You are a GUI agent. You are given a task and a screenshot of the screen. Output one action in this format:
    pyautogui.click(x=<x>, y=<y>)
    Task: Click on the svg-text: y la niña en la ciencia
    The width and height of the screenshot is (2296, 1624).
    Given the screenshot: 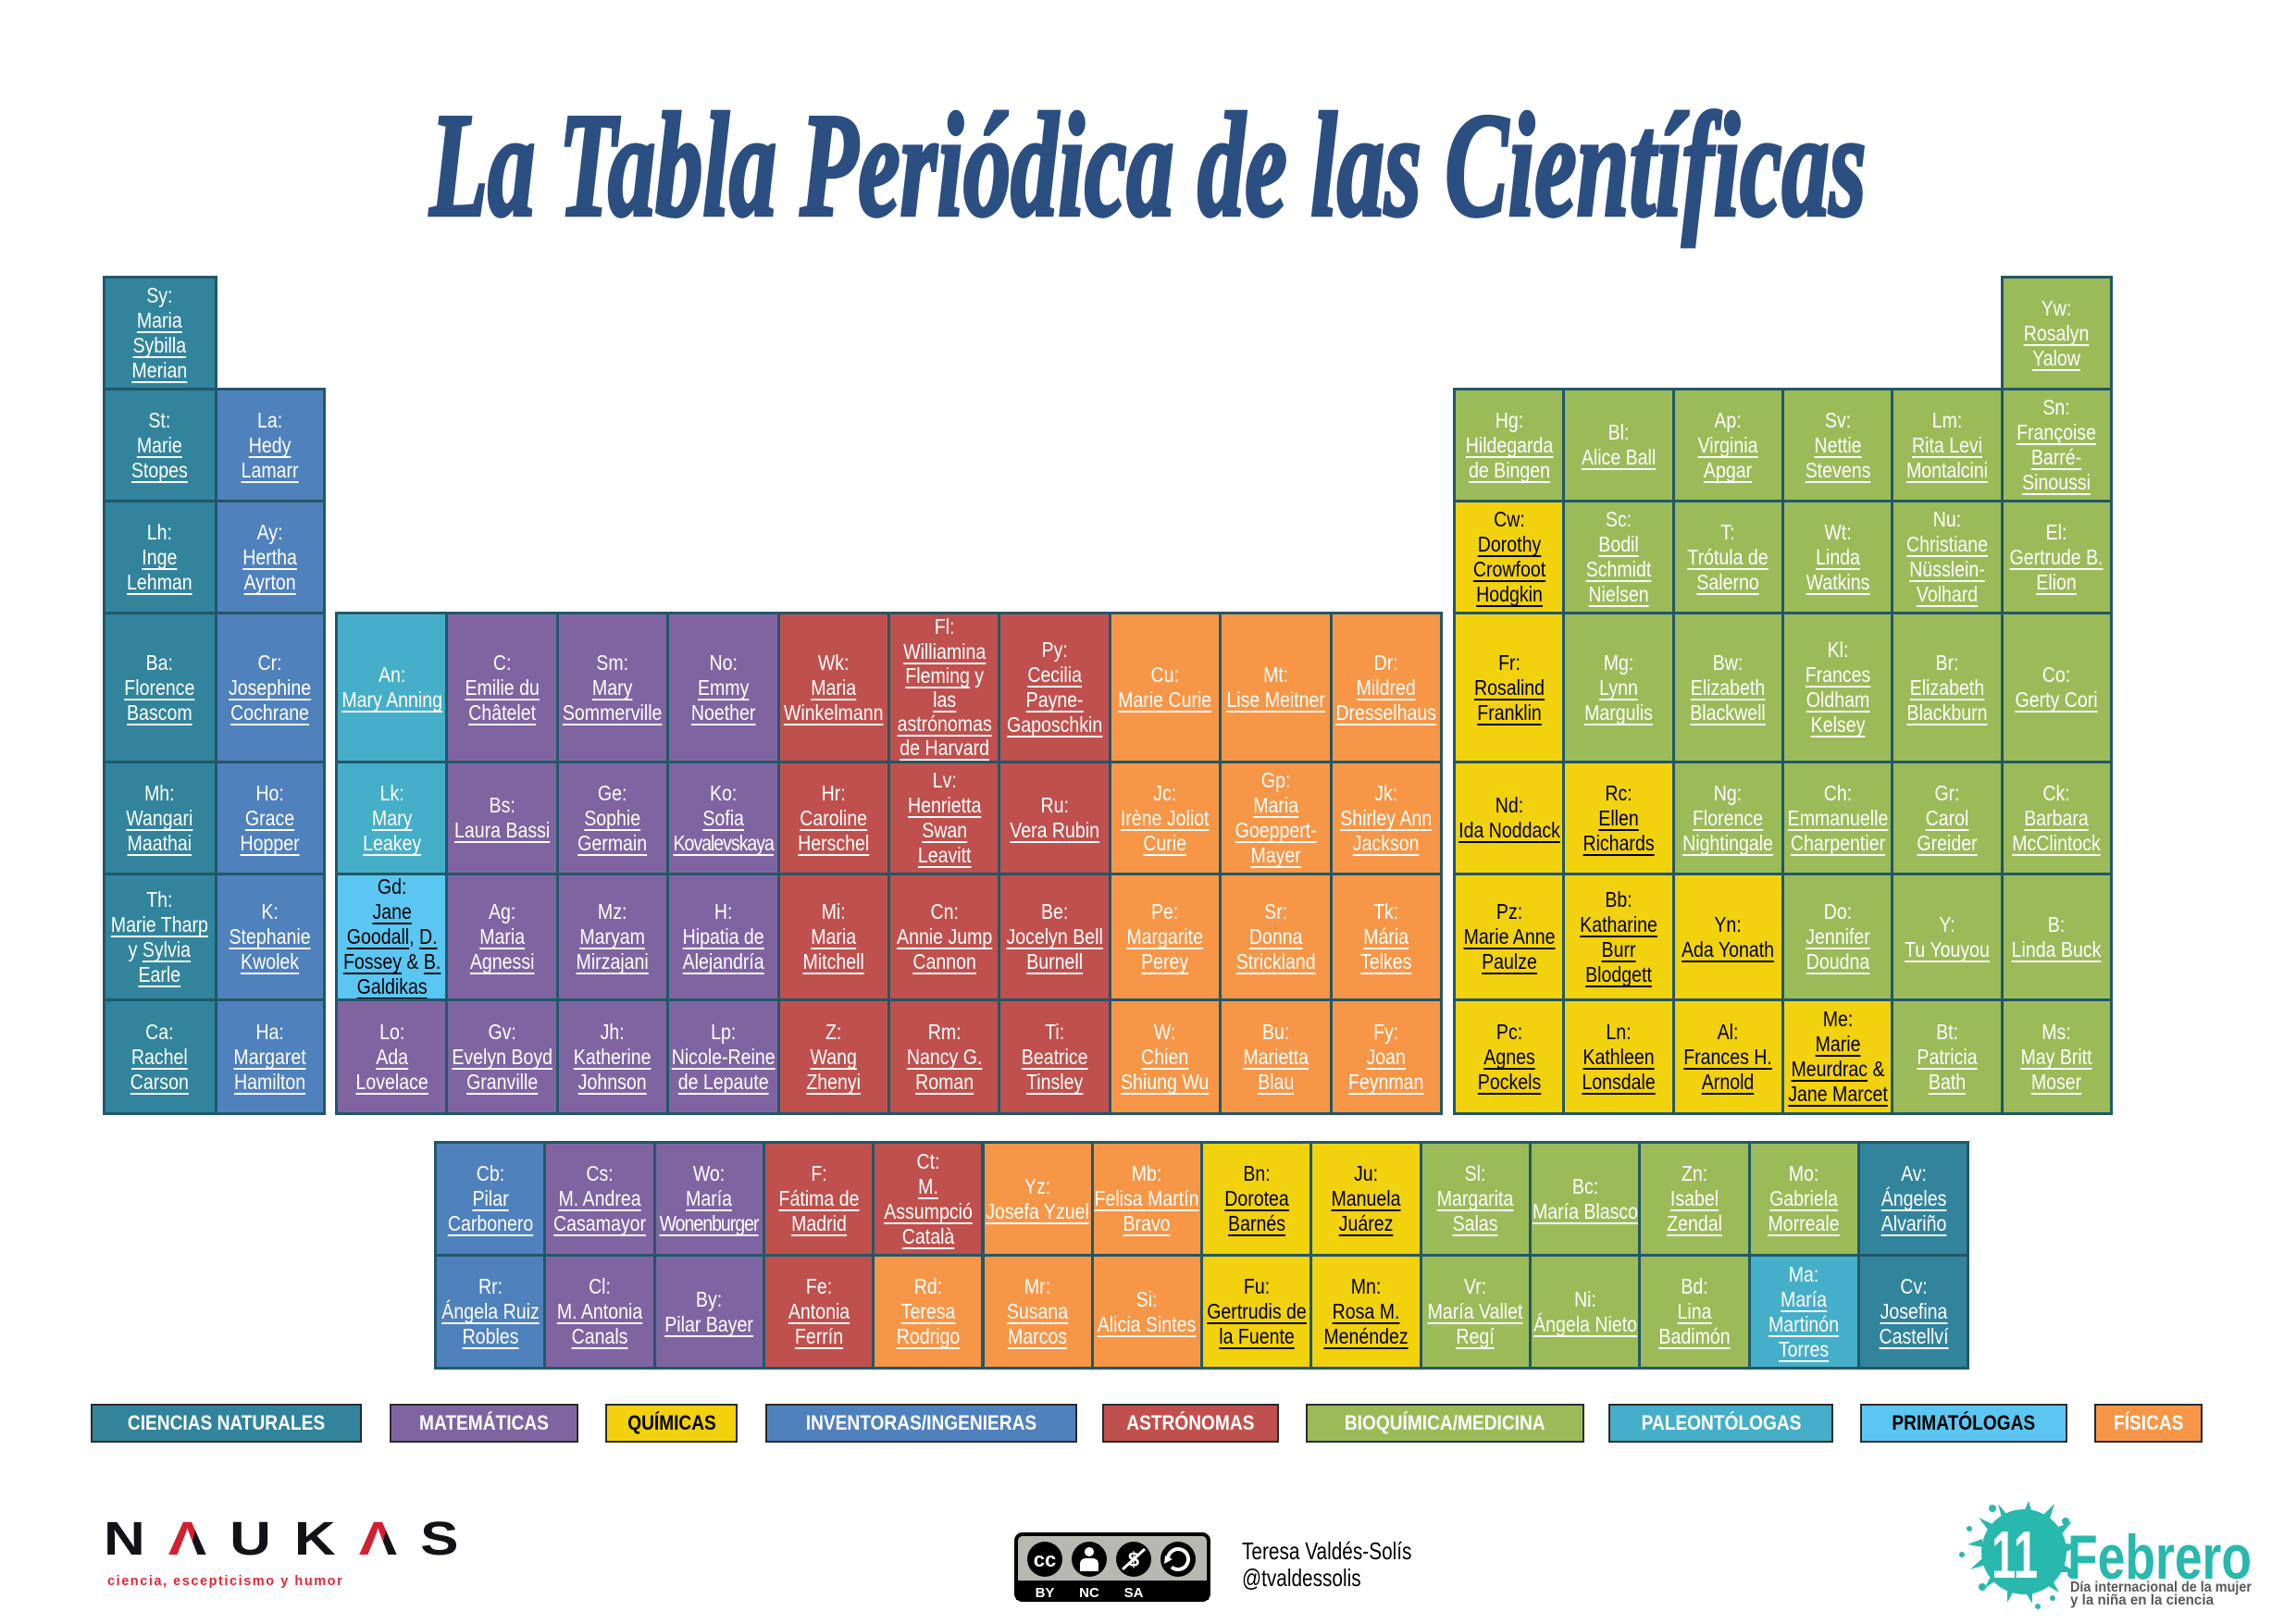 What is the action you would take?
    pyautogui.click(x=2142, y=1600)
    